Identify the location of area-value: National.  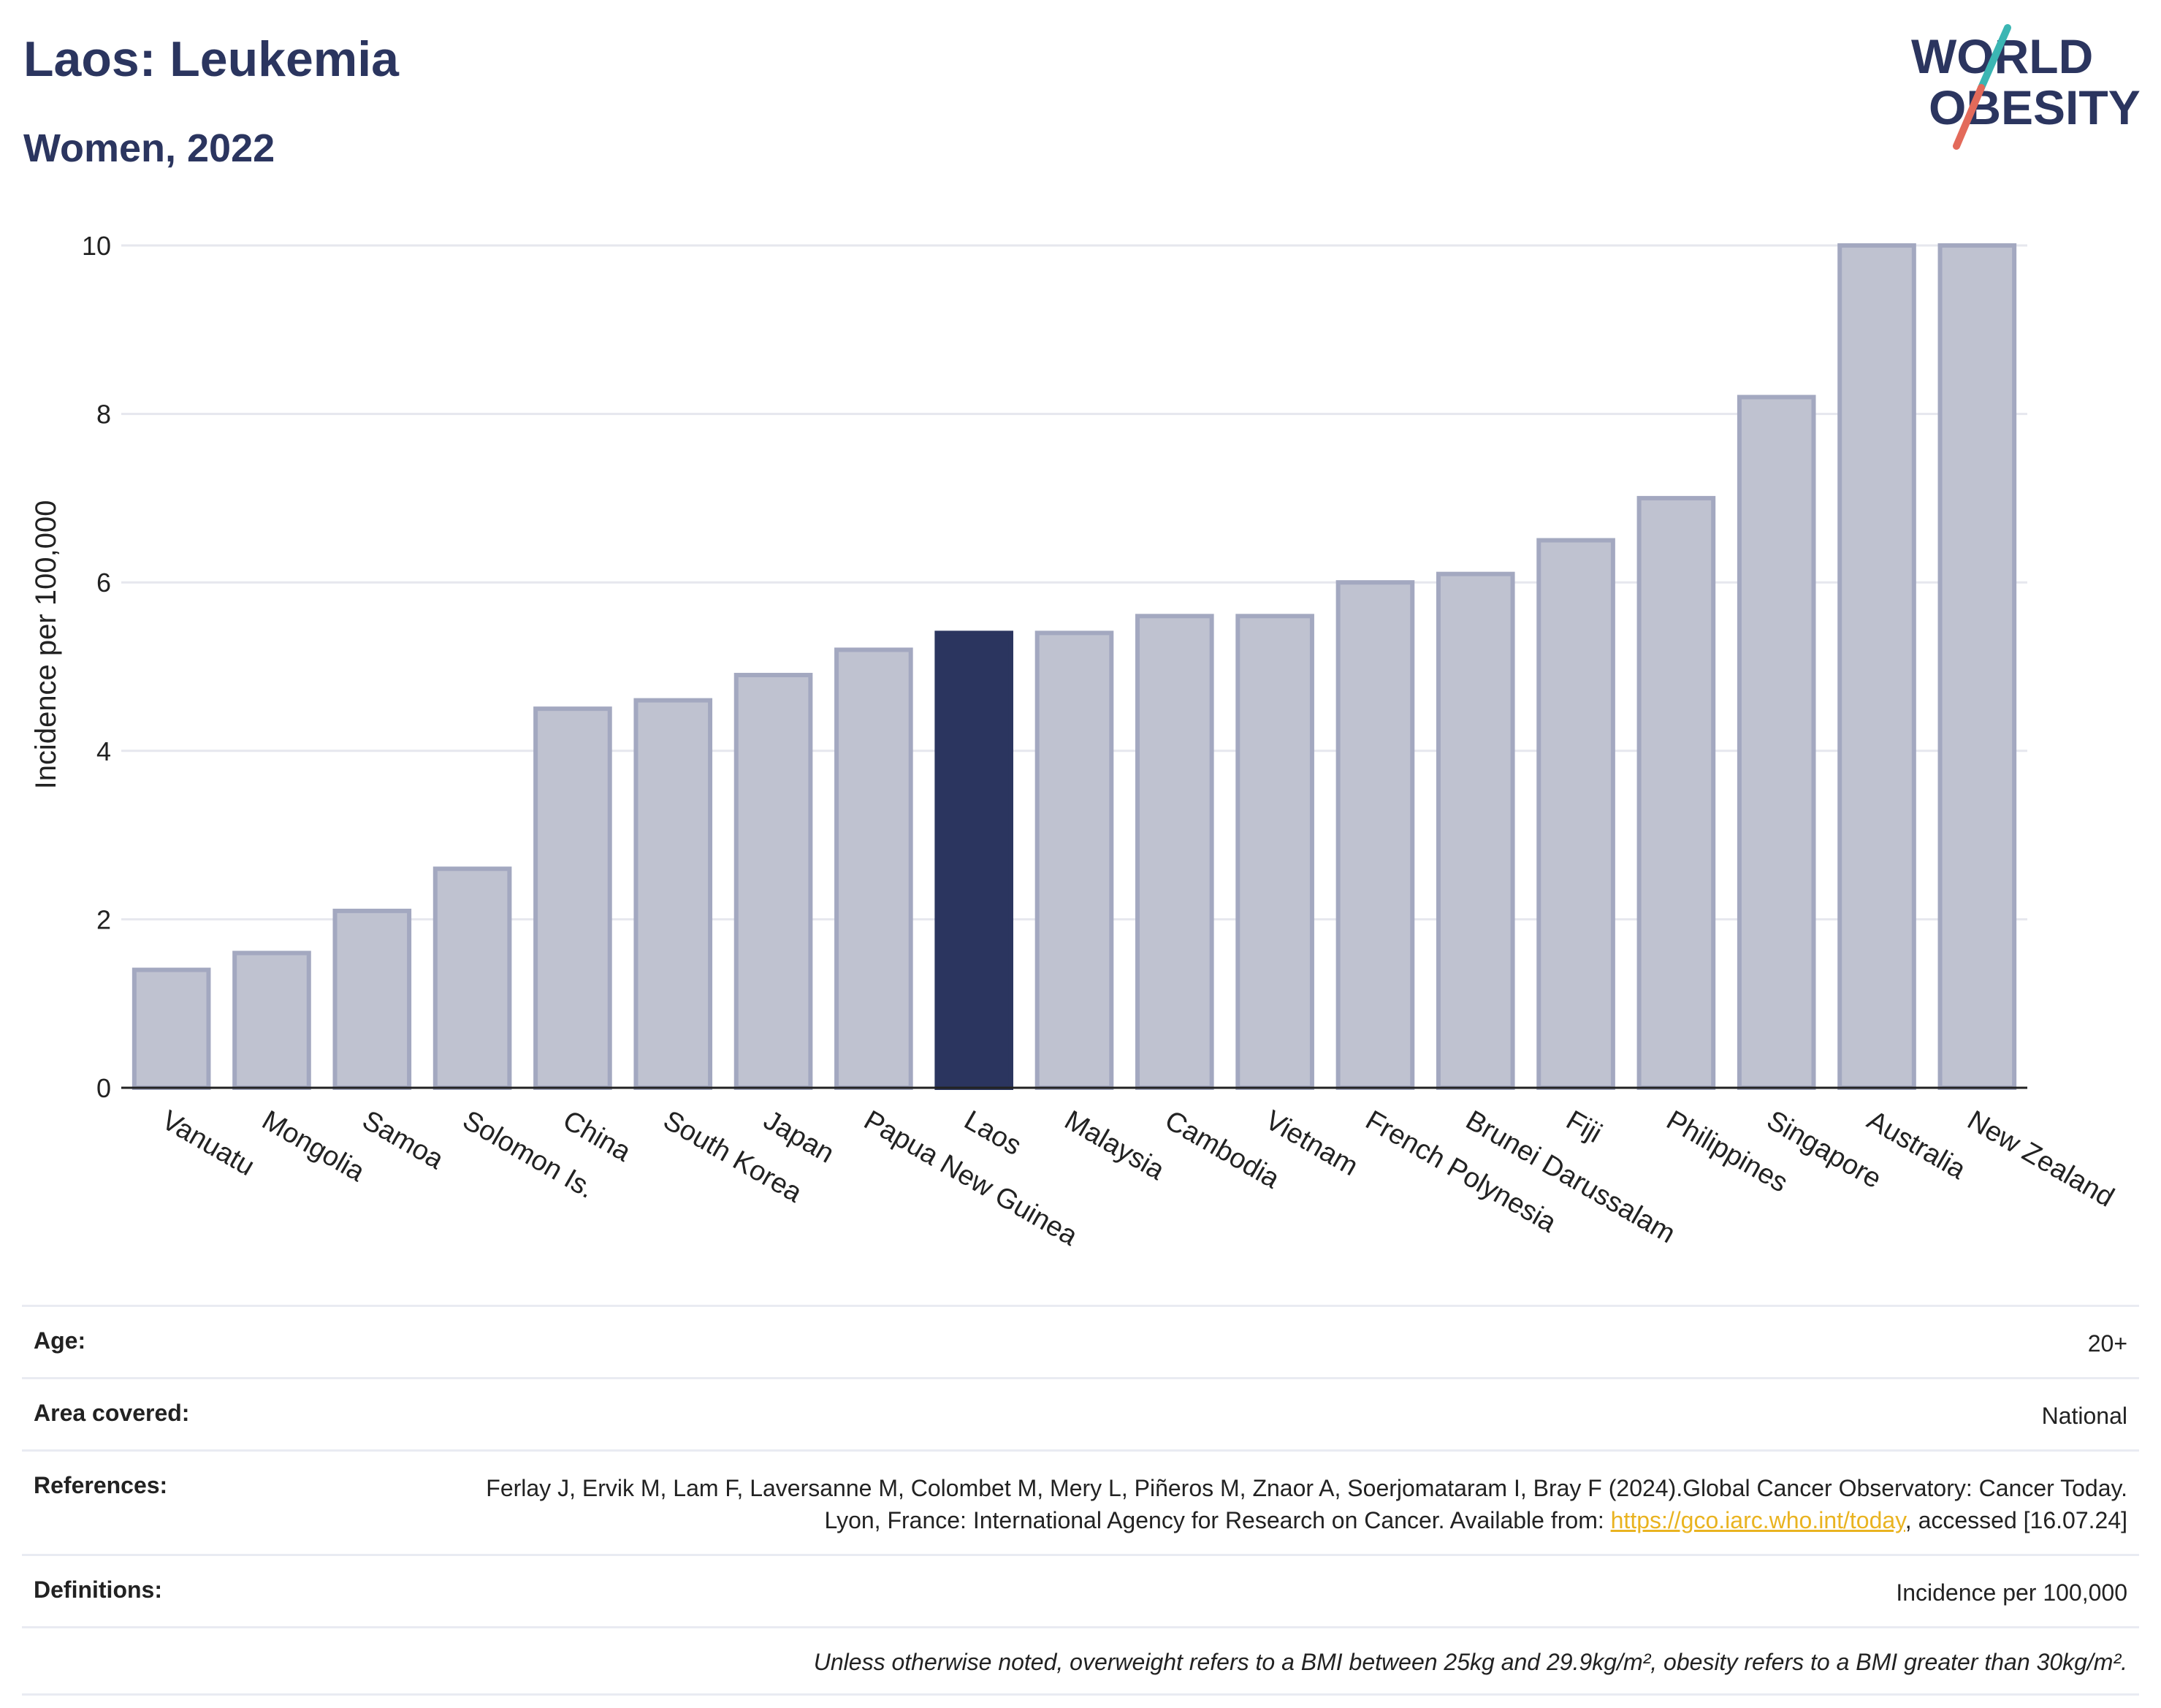
(2084, 1416).